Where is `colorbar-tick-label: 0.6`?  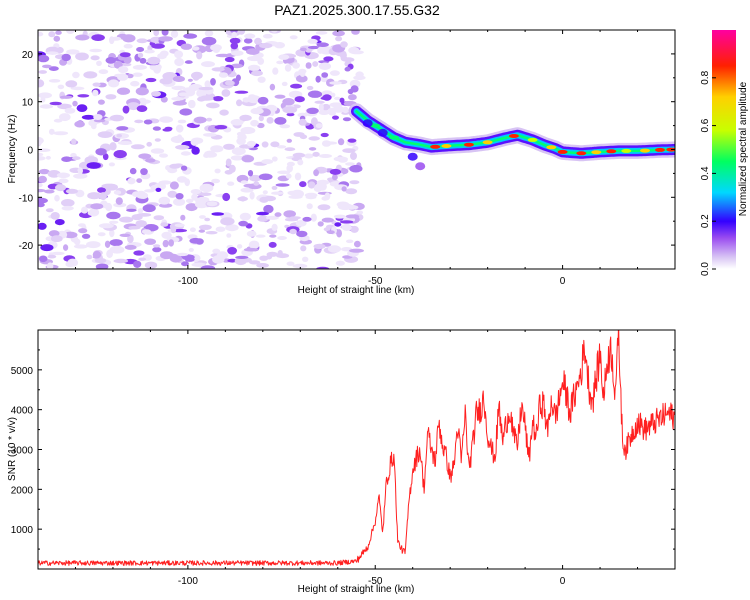 colorbar-tick-label: 0.6 is located at coordinates (705, 125).